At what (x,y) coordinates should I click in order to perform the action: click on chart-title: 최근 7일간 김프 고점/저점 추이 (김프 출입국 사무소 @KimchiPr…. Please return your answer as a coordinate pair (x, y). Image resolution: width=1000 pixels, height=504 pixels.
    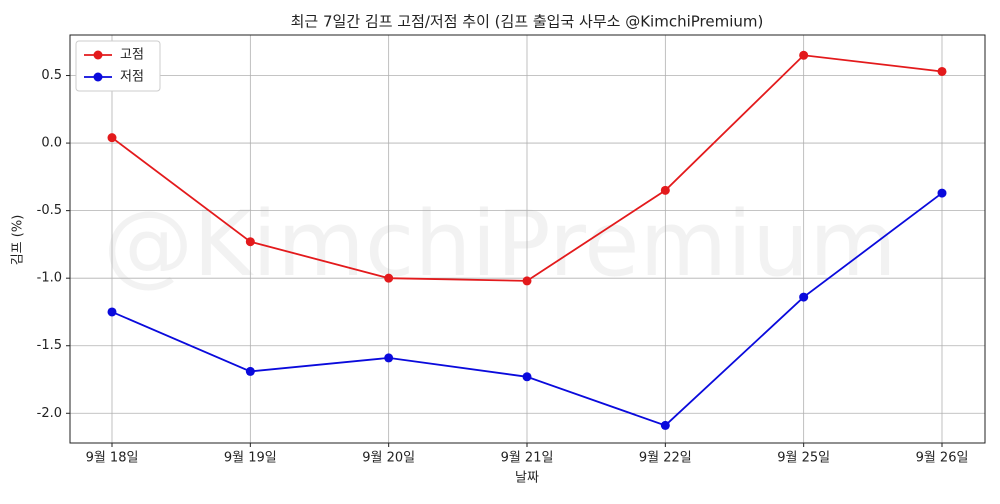
    Looking at the image, I should click on (527, 22).